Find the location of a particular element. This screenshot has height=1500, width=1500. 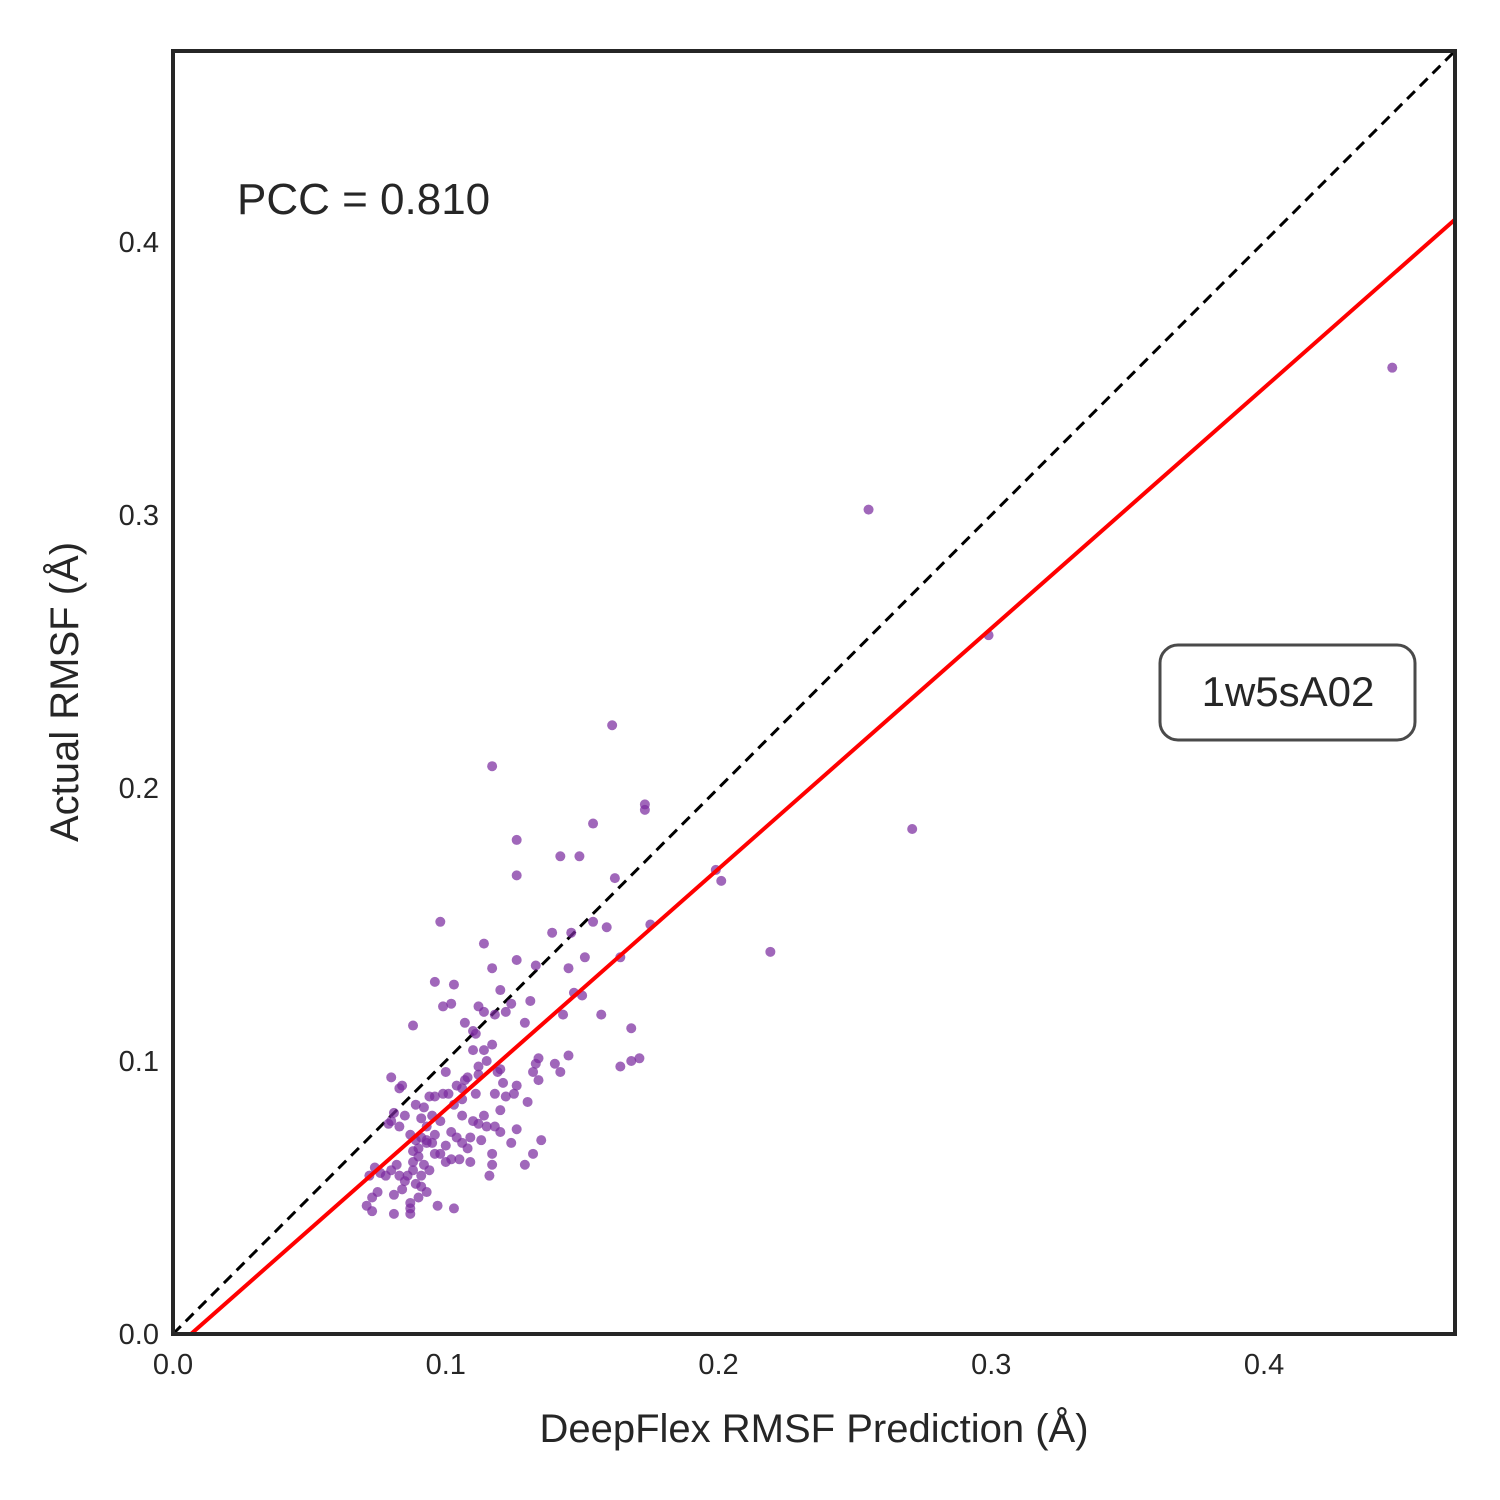

x-tick-label: 0.1 is located at coordinates (446, 1365).